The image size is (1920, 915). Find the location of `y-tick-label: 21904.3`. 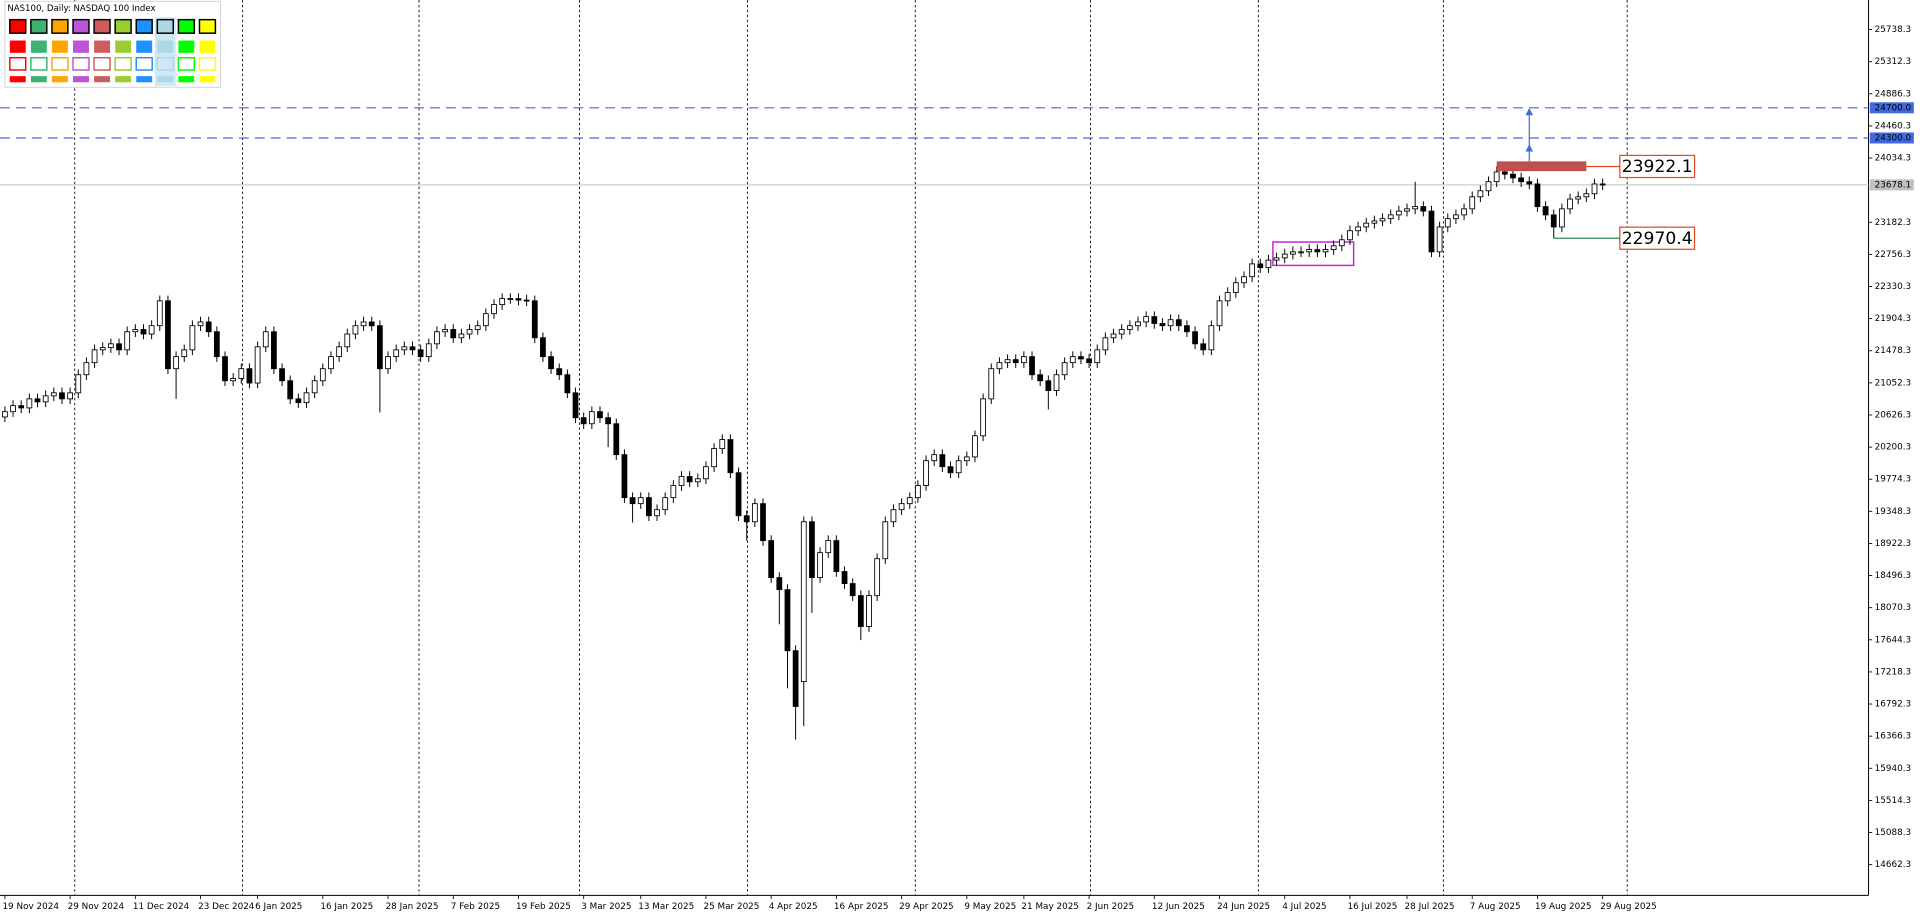

y-tick-label: 21904.3 is located at coordinates (1893, 319).